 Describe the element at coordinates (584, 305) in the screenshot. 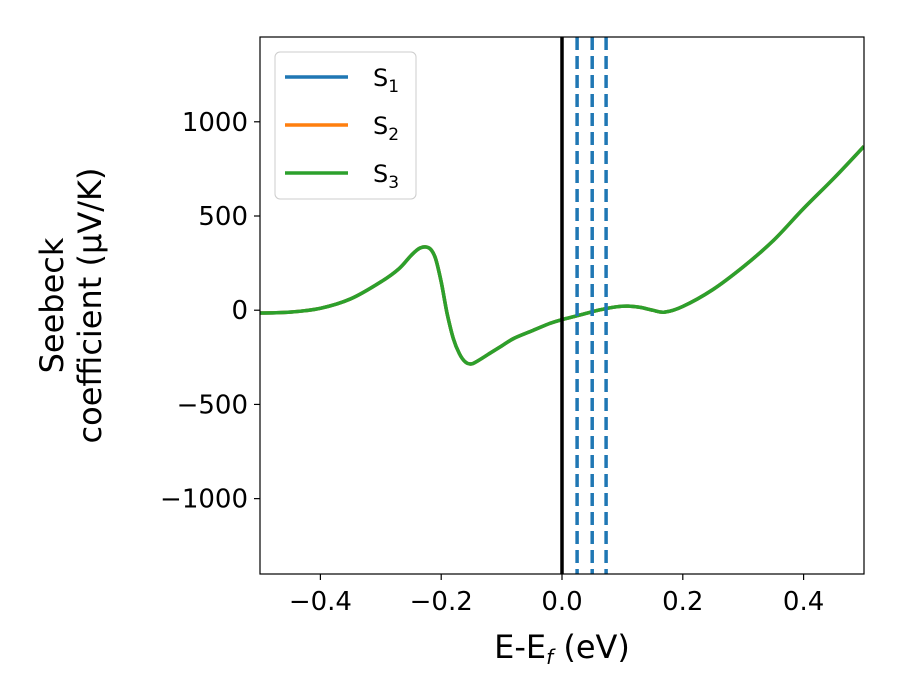

I see `reference-lines` at that location.